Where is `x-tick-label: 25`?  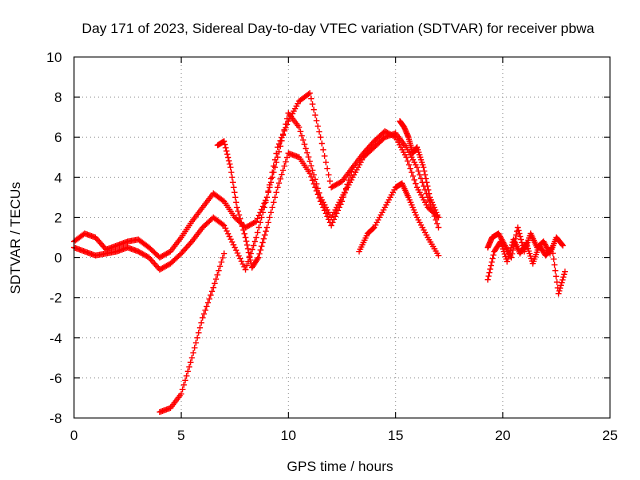
x-tick-label: 25 is located at coordinates (610, 435).